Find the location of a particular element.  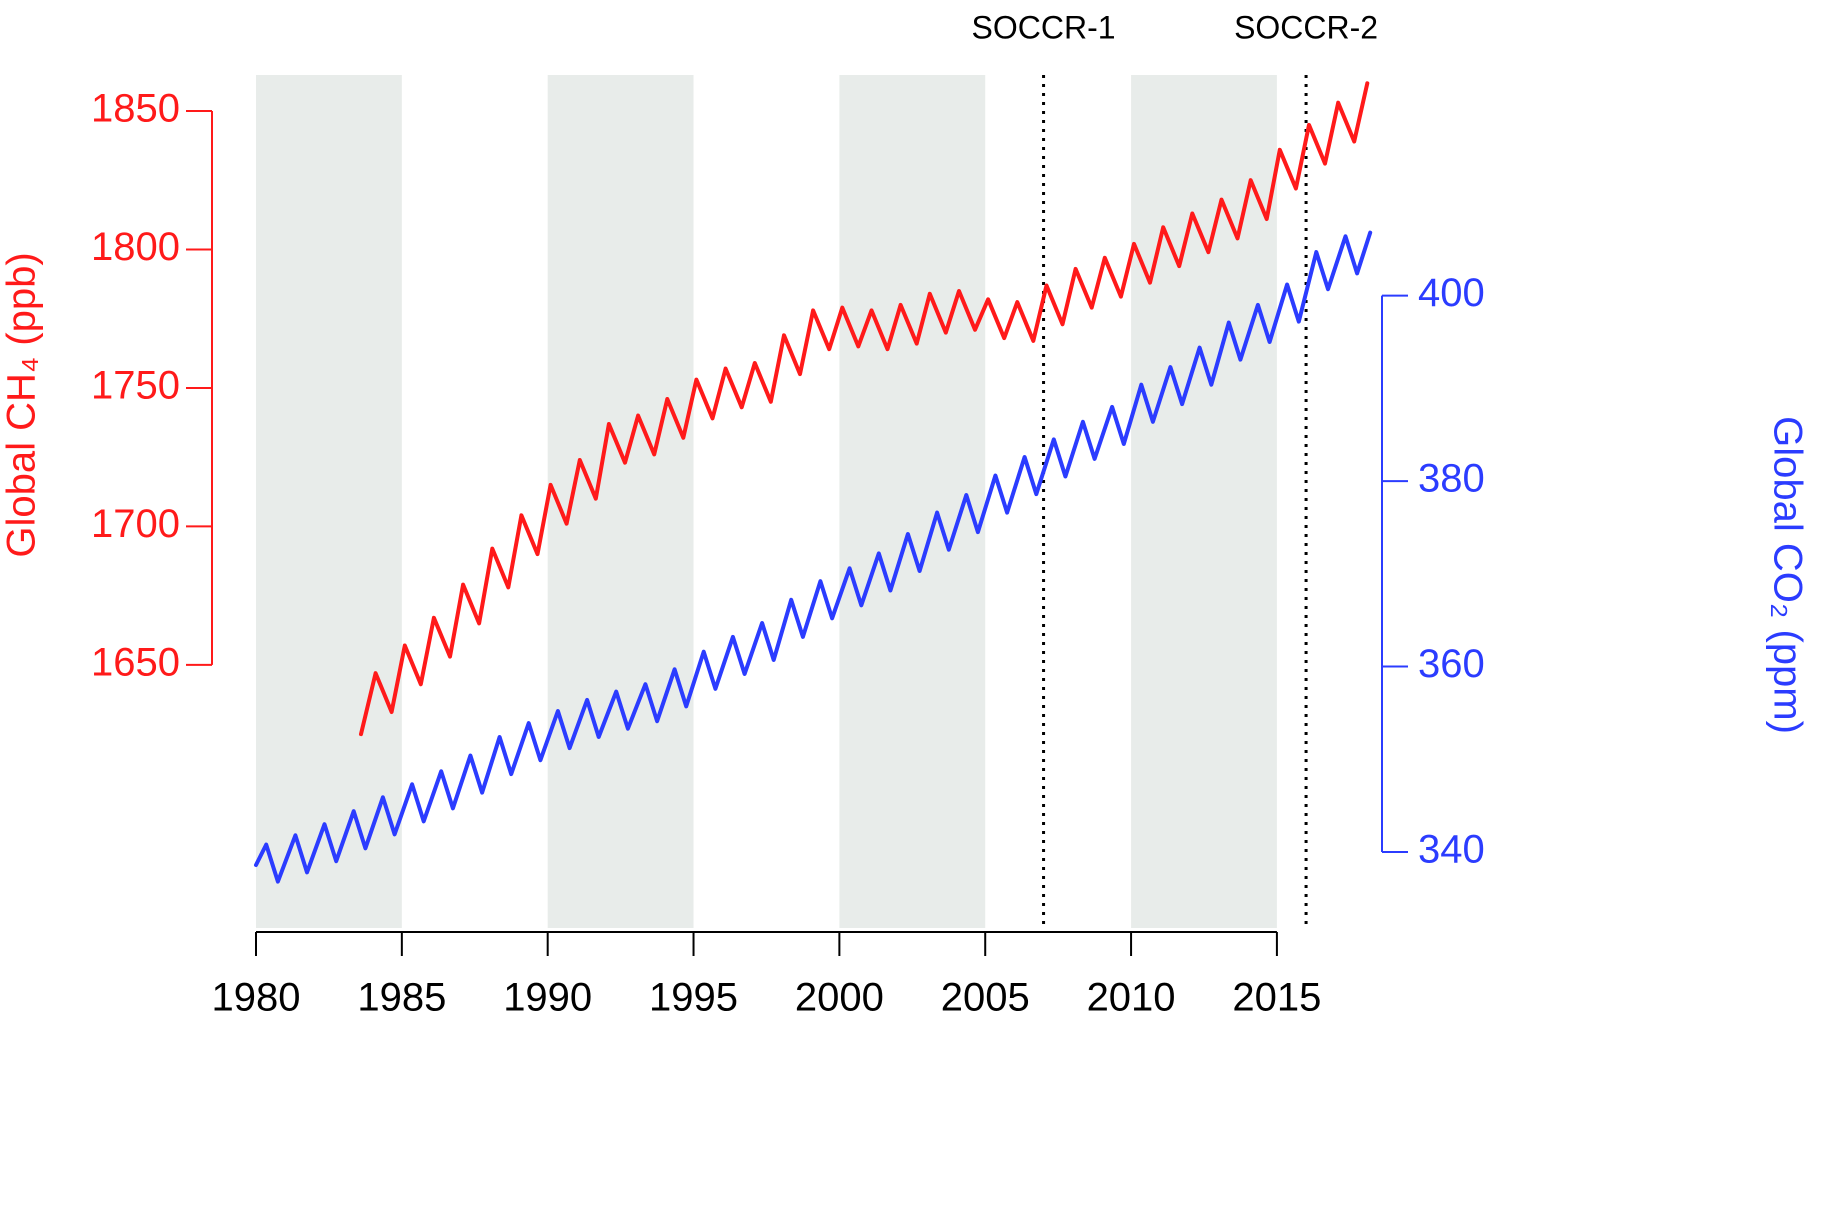

y-tick-label: 1650 is located at coordinates (135, 662).